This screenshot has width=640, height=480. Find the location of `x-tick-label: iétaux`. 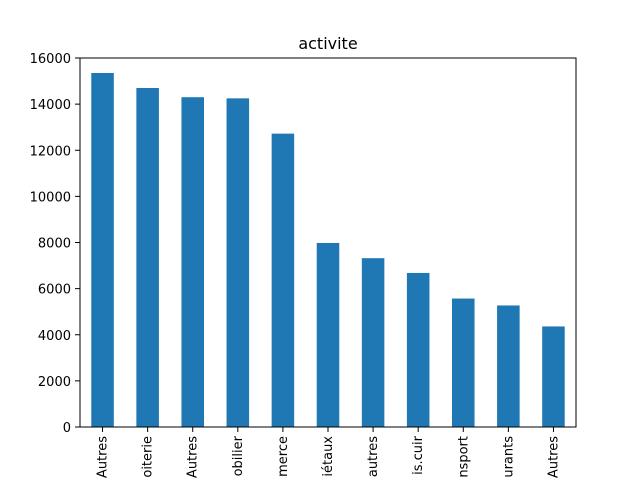

x-tick-label: iétaux is located at coordinates (328, 456).